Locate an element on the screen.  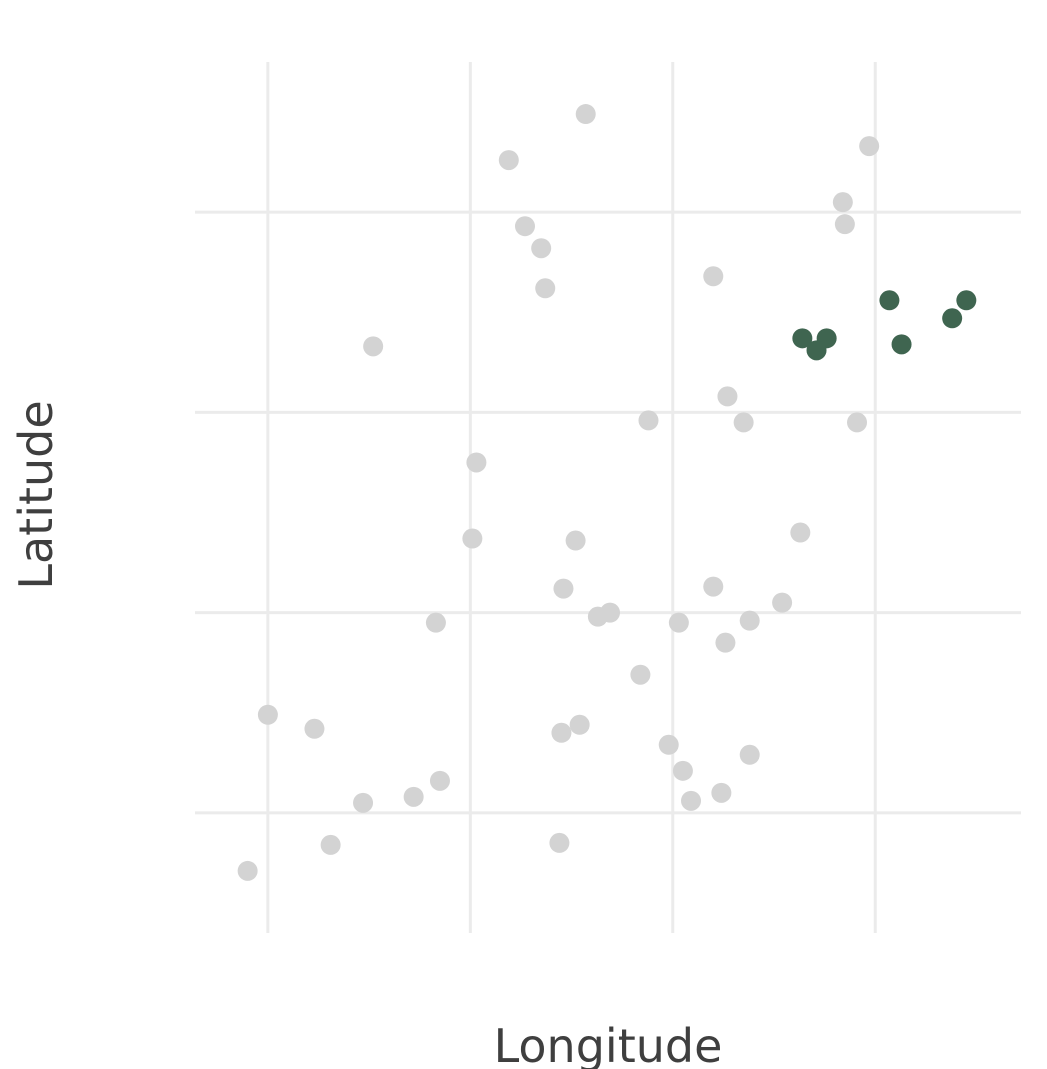
y-axis-title: Latitude is located at coordinates (36, 494).